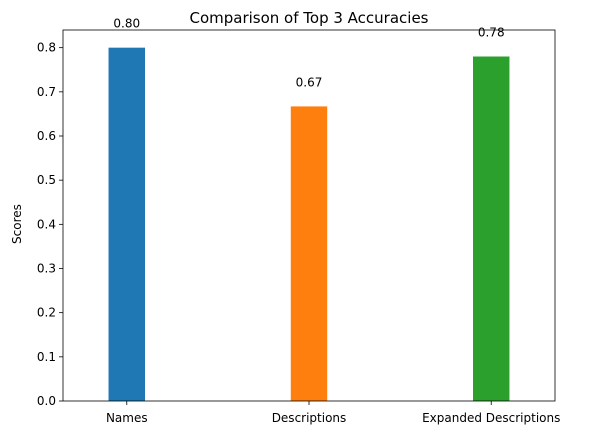 This screenshot has width=604, height=435. I want to click on value-label: 0.80, so click(126, 24).